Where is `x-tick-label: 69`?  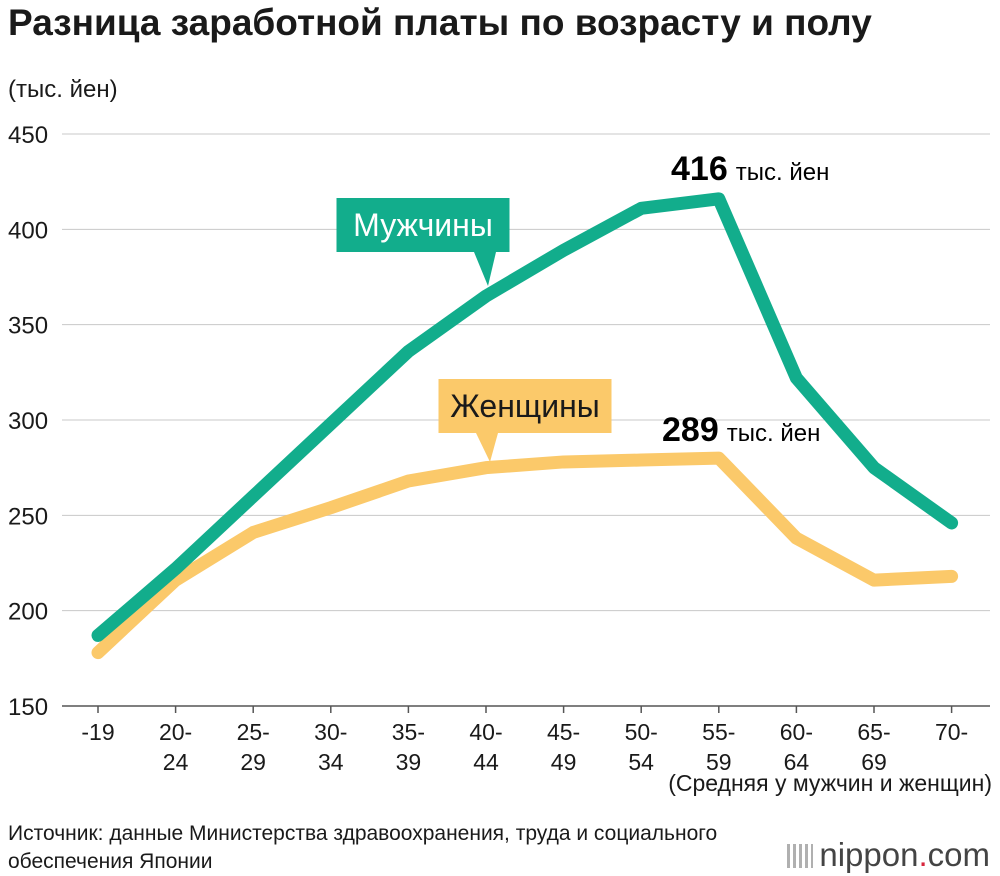
x-tick-label: 69 is located at coordinates (874, 762).